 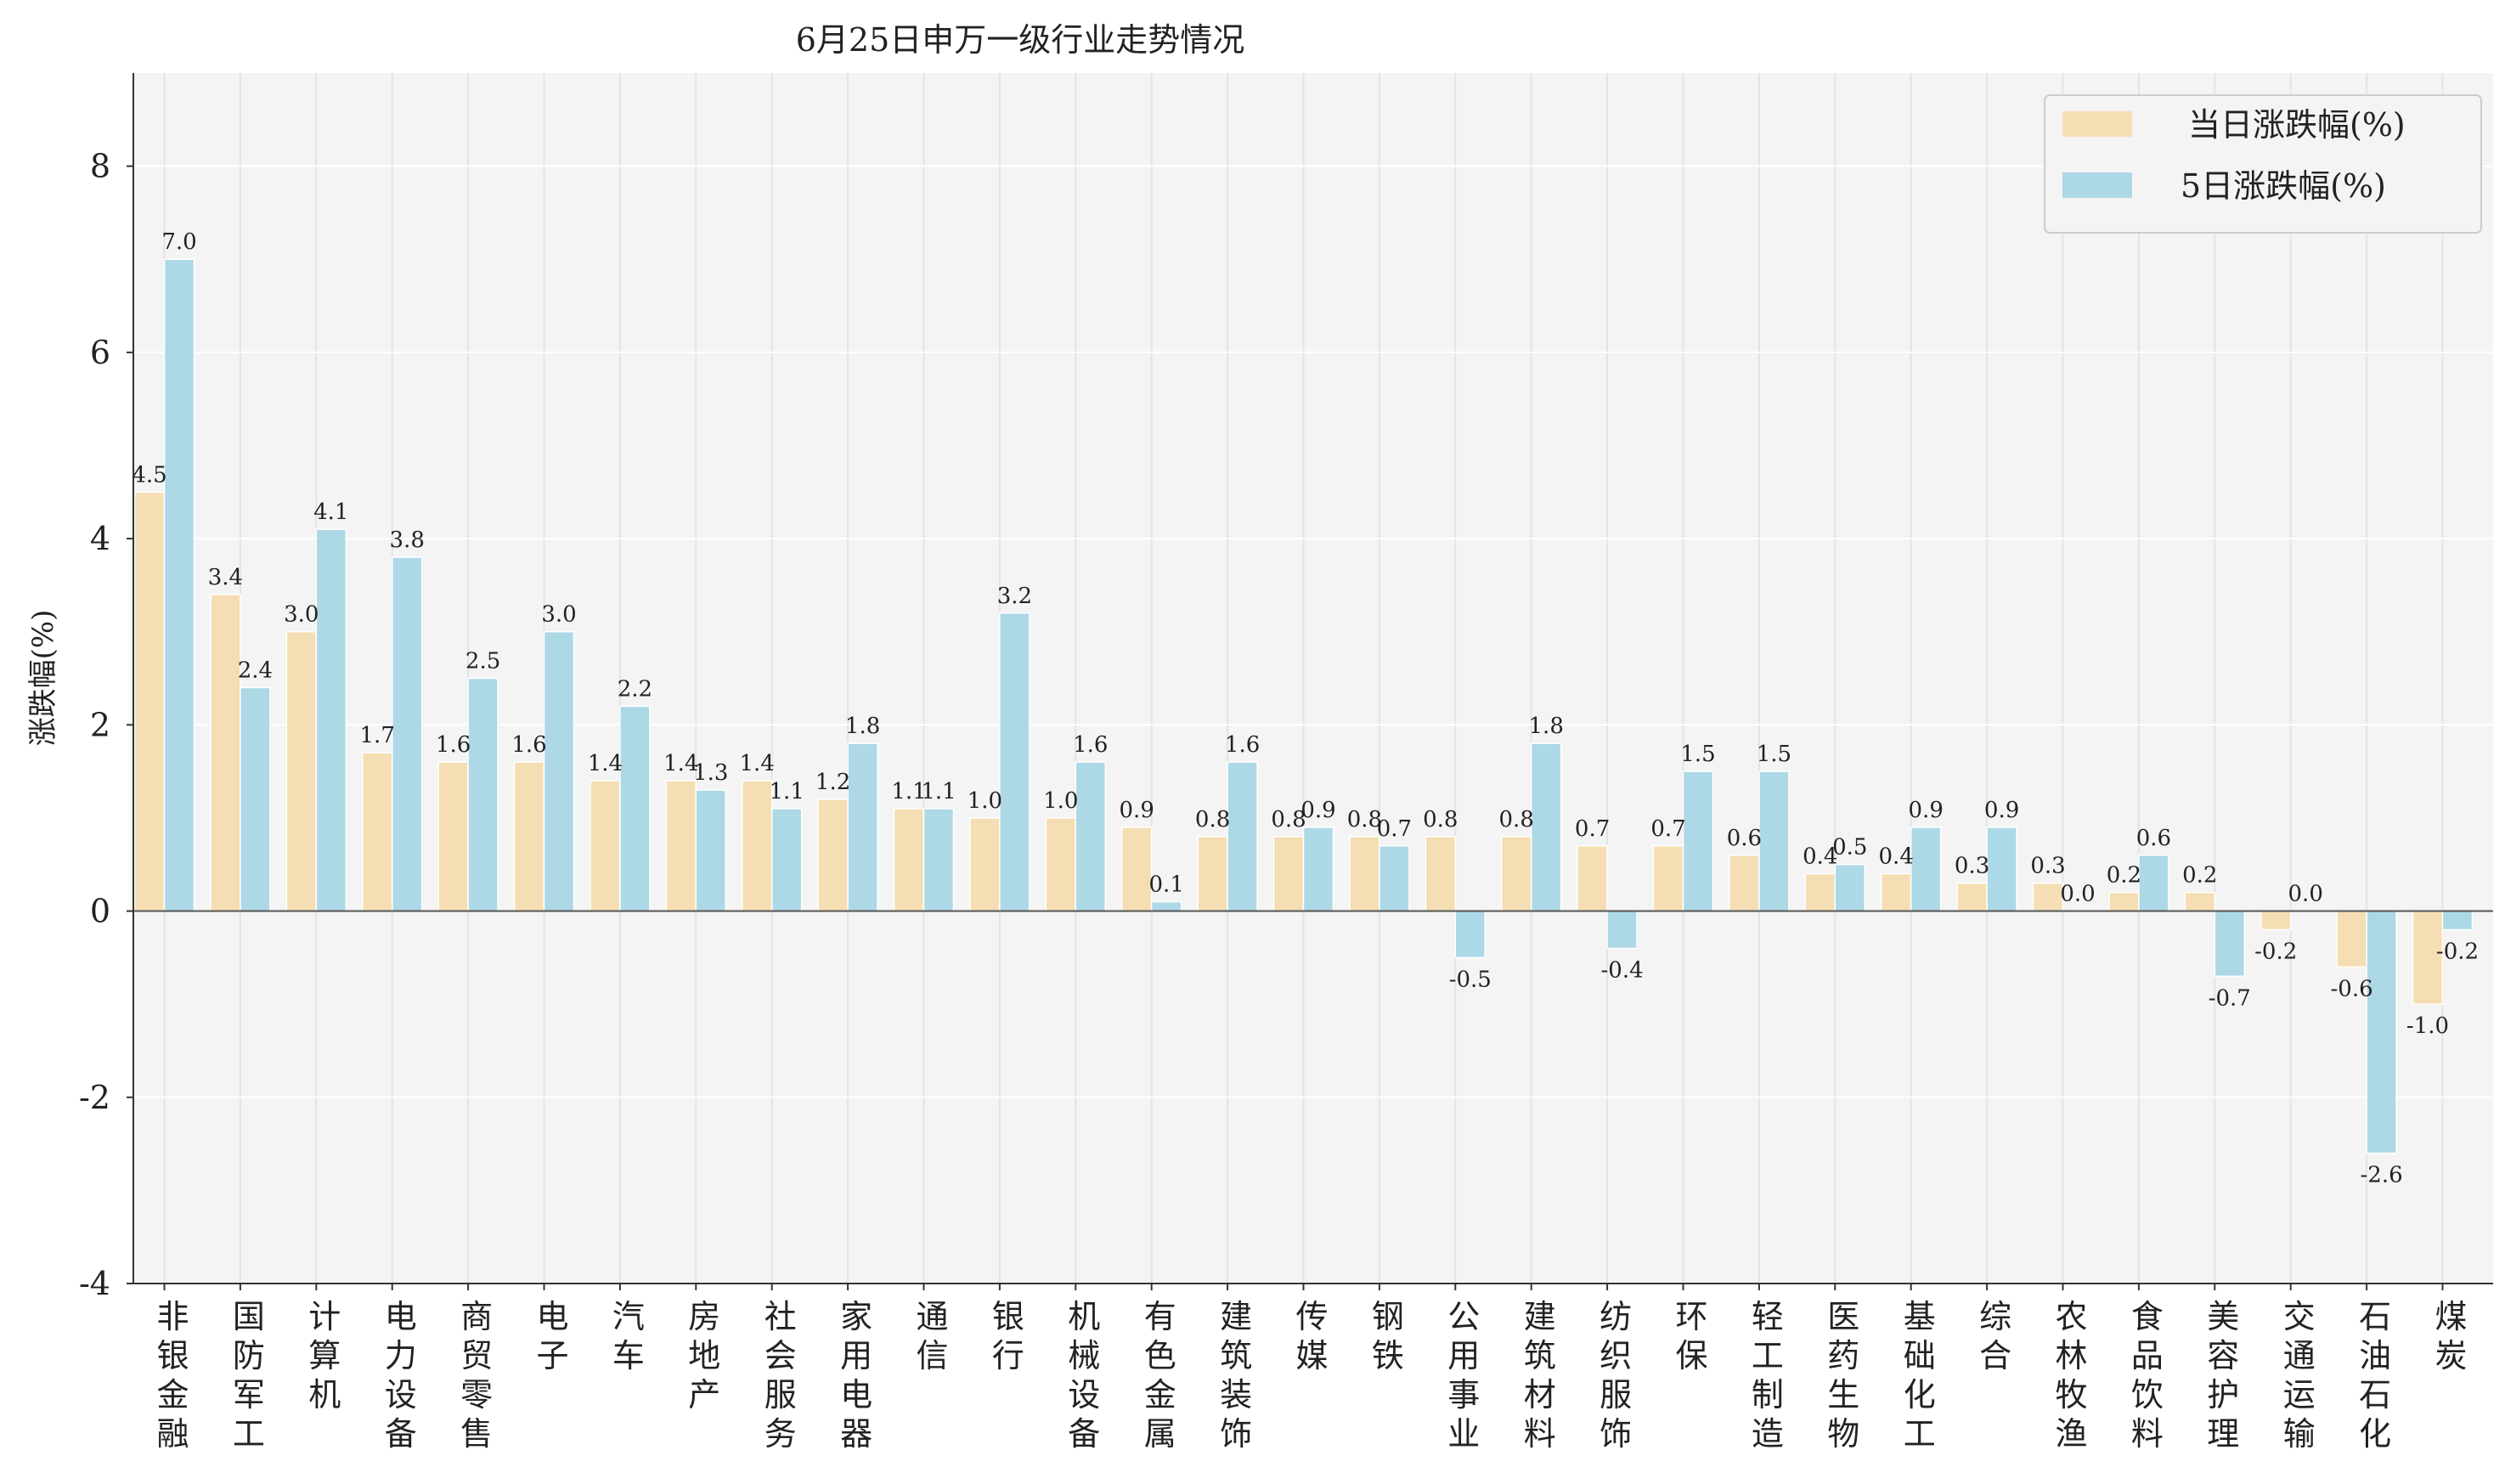 What do you see at coordinates (1388, 1316) in the screenshot?
I see `x-tick-char: 钢` at bounding box center [1388, 1316].